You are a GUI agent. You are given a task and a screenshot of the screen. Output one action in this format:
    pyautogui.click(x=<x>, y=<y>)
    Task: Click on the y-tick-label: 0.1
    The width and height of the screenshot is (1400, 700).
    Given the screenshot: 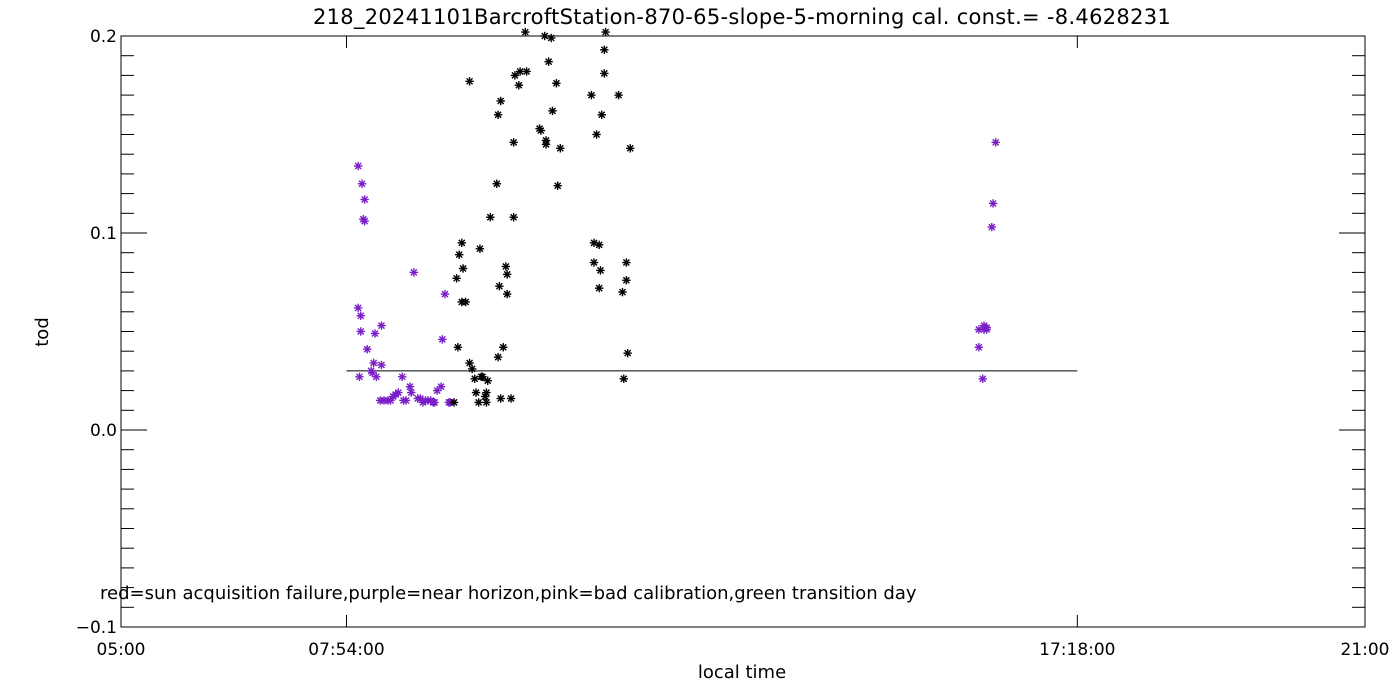 What is the action you would take?
    pyautogui.click(x=103, y=234)
    